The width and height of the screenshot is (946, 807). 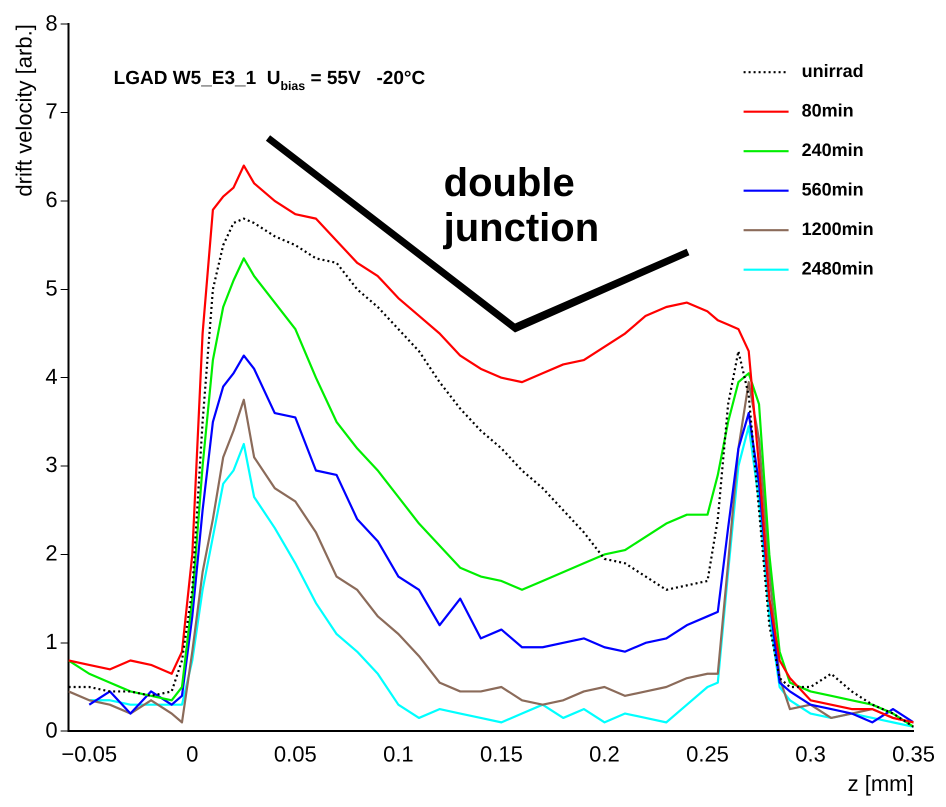 What do you see at coordinates (295, 753) in the screenshot?
I see `x-tick-label: 0.05` at bounding box center [295, 753].